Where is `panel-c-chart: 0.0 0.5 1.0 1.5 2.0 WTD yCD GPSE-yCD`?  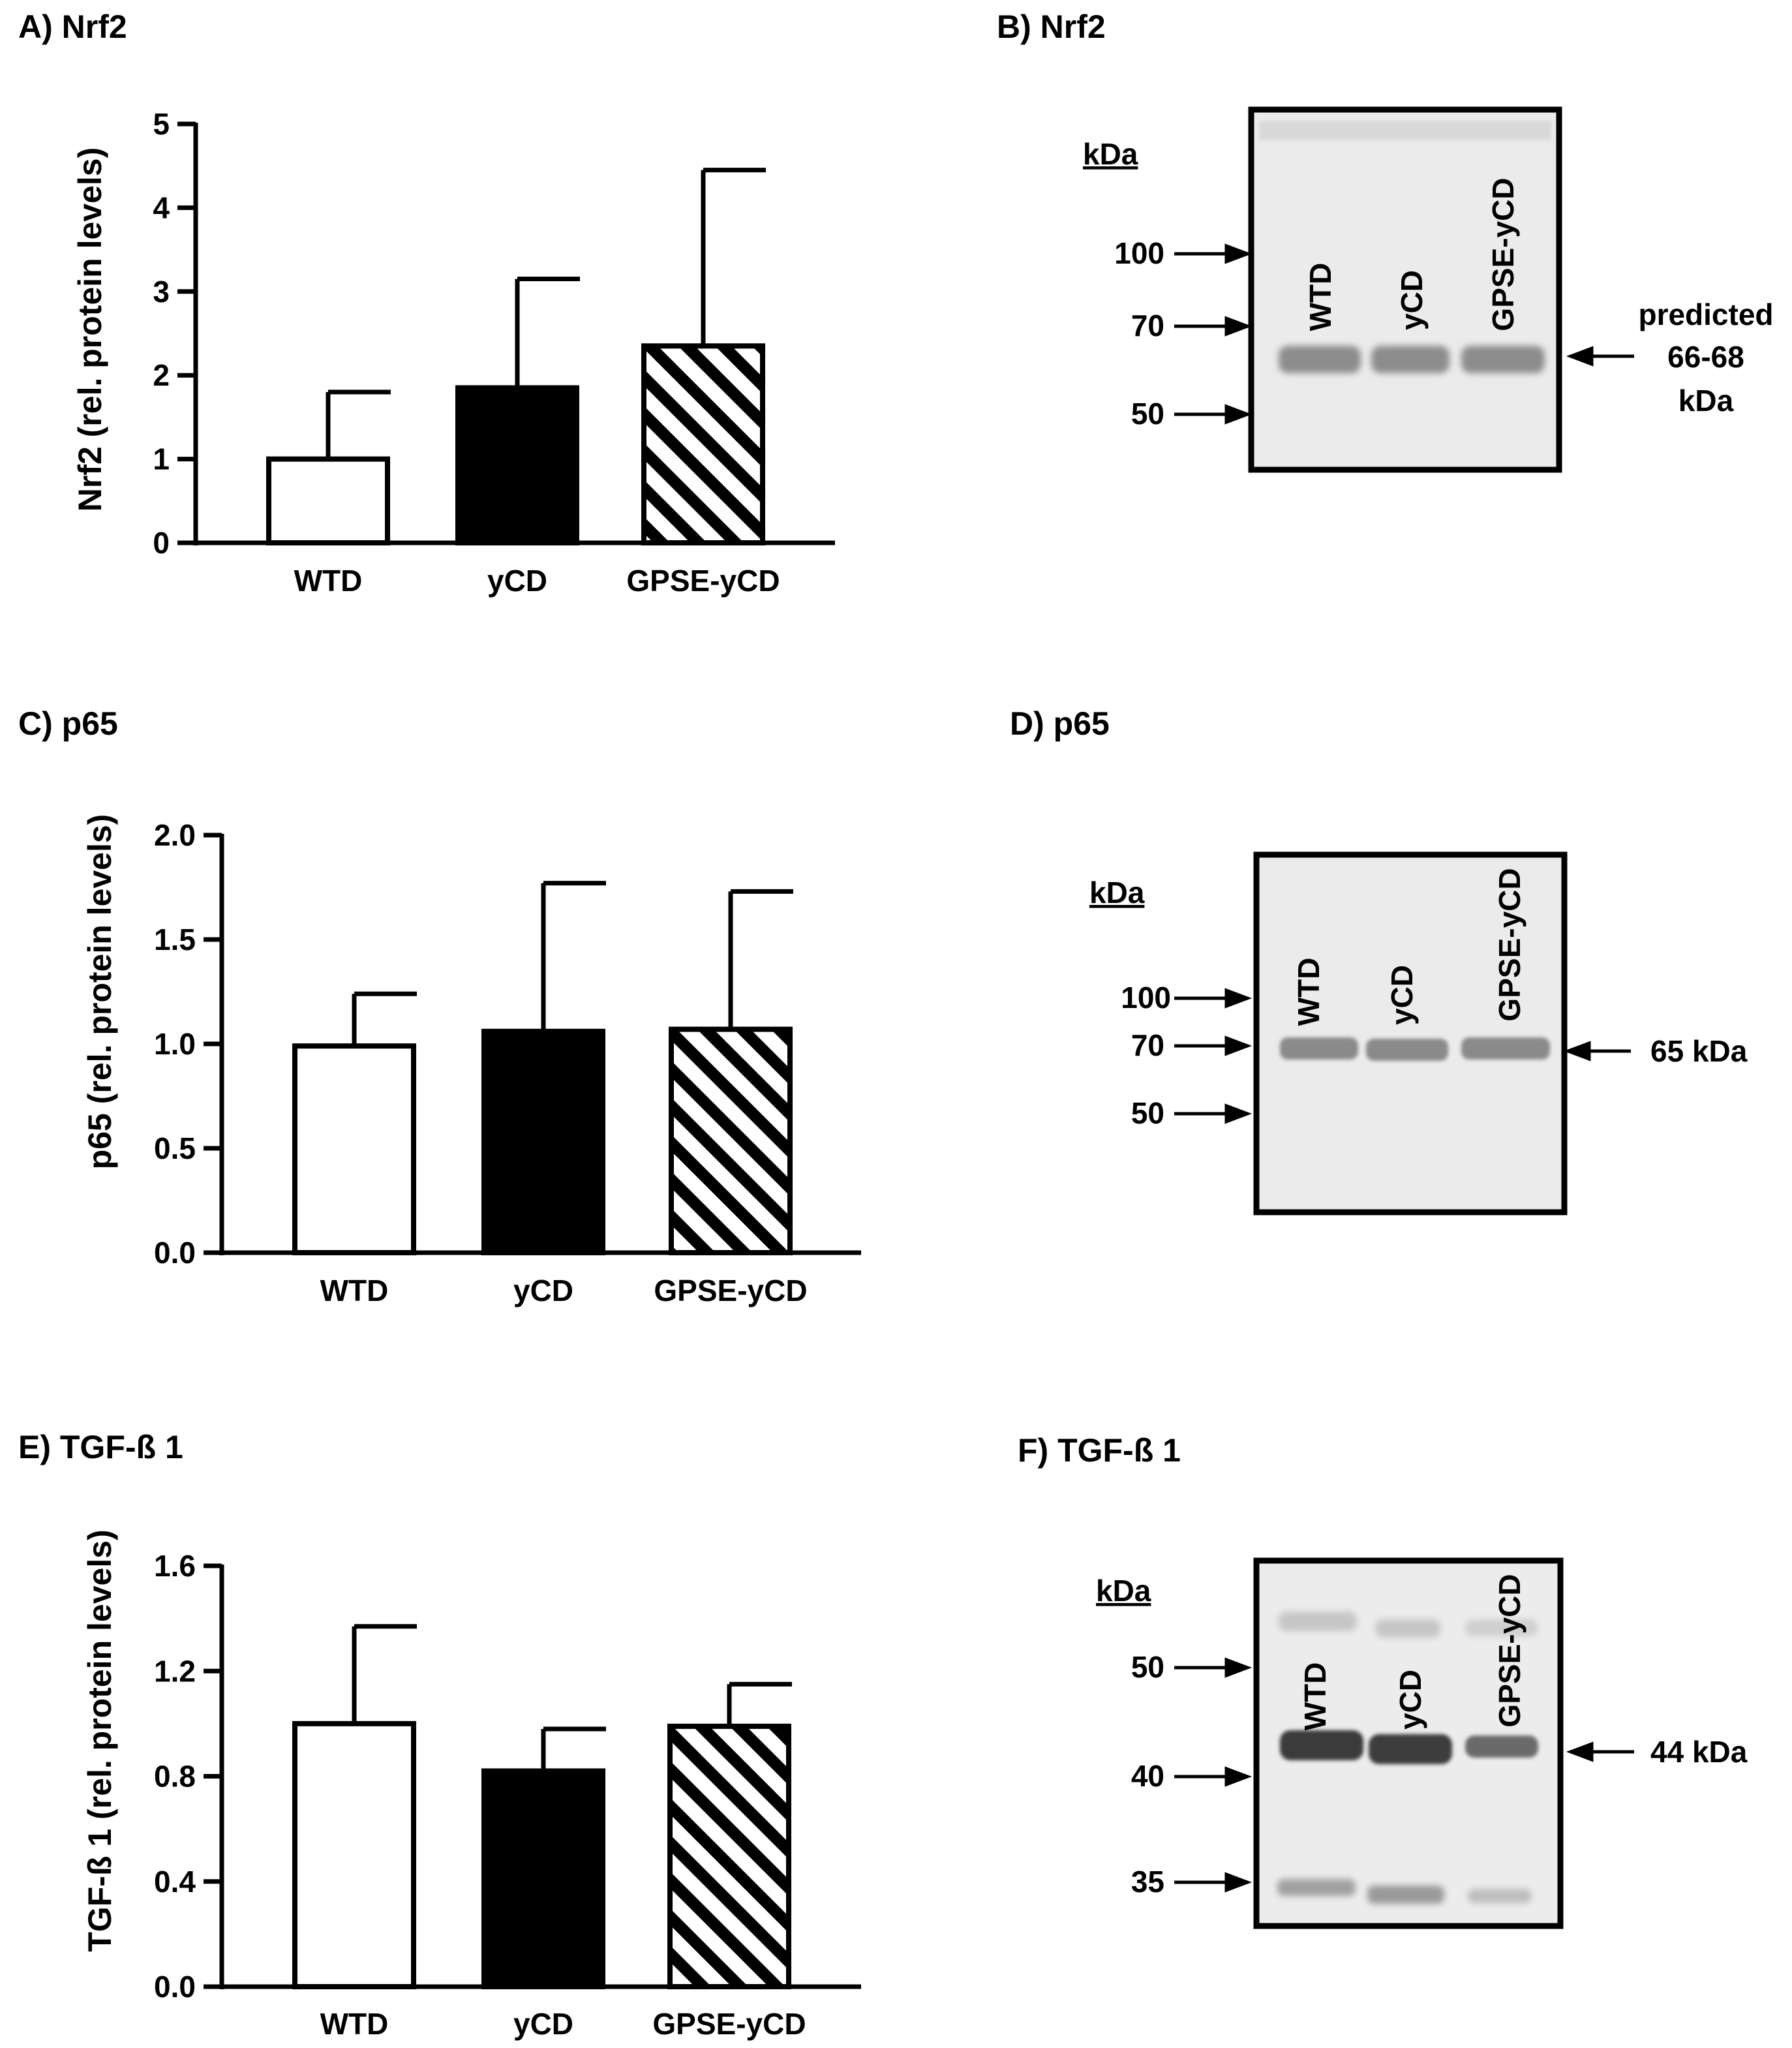 panel-c-chart: 0.0 0.5 1.0 1.5 2.0 WTD yCD GPSE-yCD is located at coordinates (507, 1062).